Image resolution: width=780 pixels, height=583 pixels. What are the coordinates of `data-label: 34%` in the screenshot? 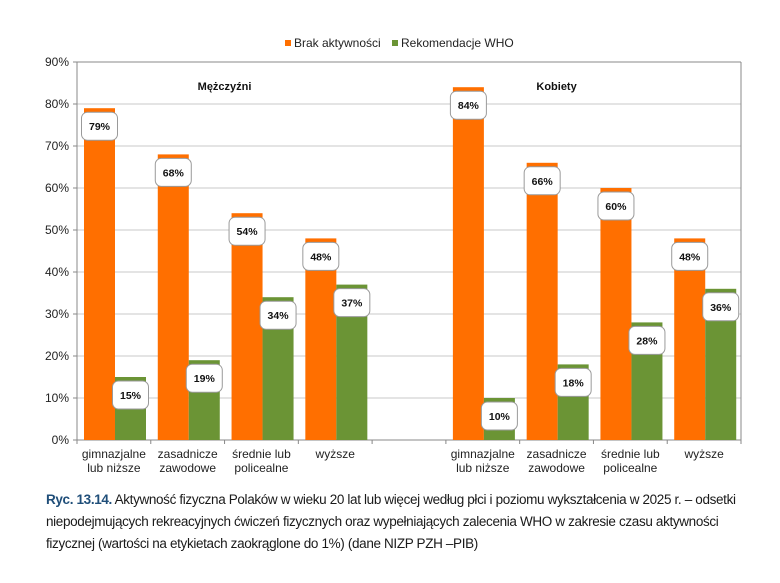 It's located at (279, 316).